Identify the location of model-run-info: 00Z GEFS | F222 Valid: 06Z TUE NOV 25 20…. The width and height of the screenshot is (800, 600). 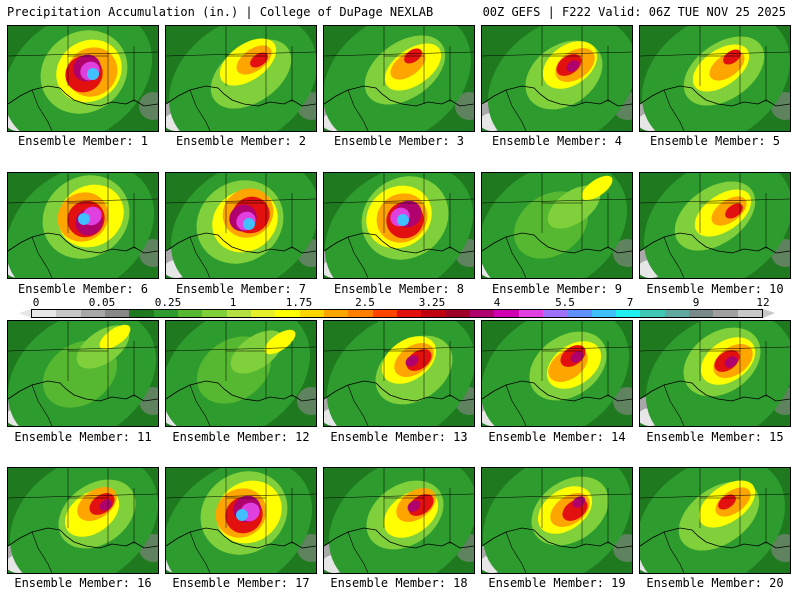
(634, 12).